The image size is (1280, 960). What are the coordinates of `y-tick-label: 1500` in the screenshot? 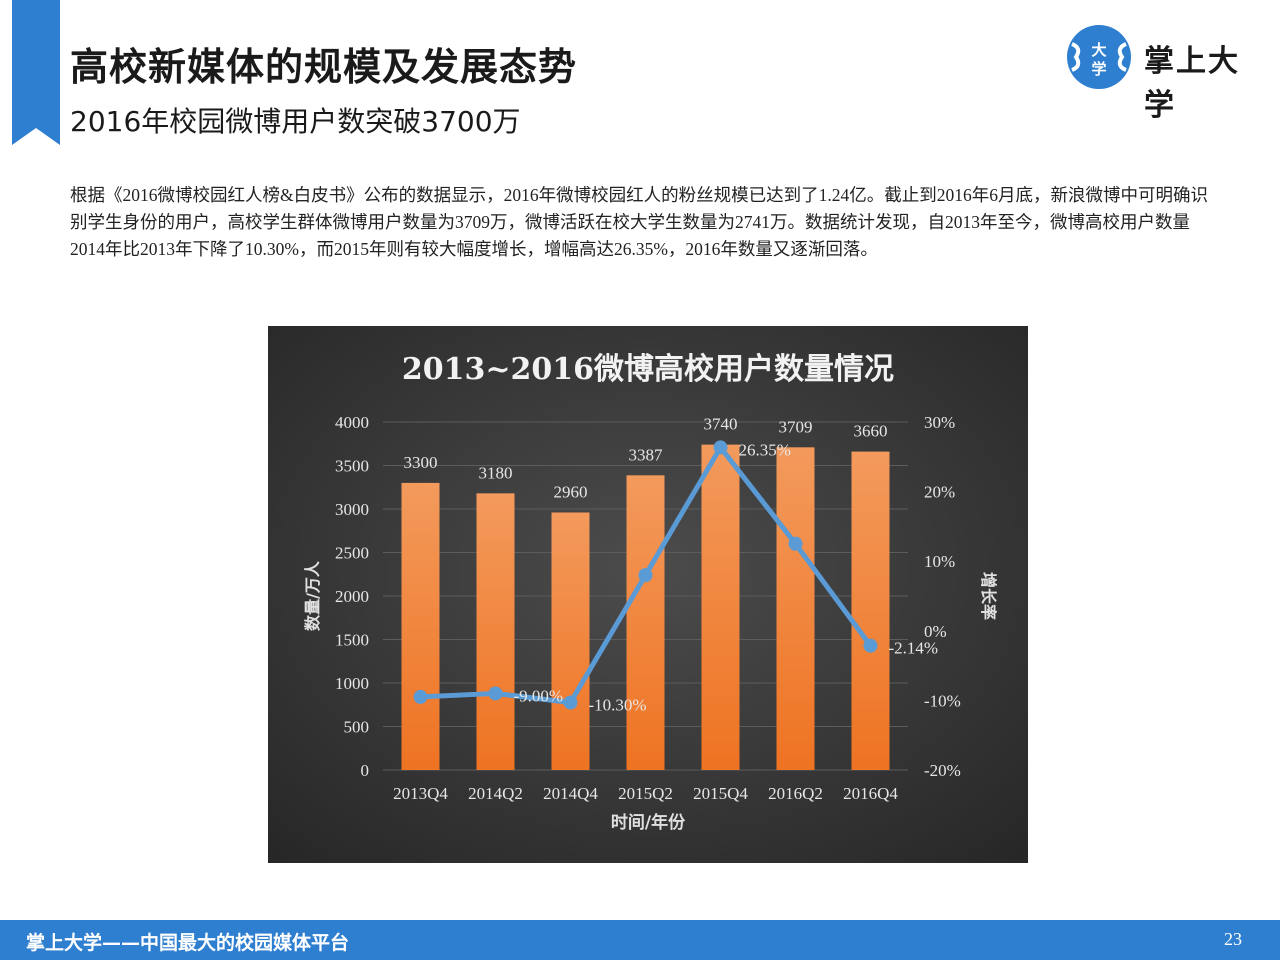 It's located at (352, 640).